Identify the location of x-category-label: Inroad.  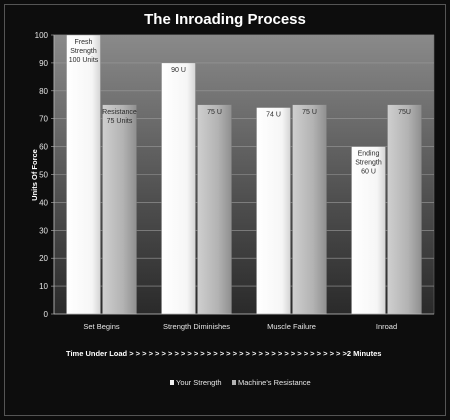
(386, 326).